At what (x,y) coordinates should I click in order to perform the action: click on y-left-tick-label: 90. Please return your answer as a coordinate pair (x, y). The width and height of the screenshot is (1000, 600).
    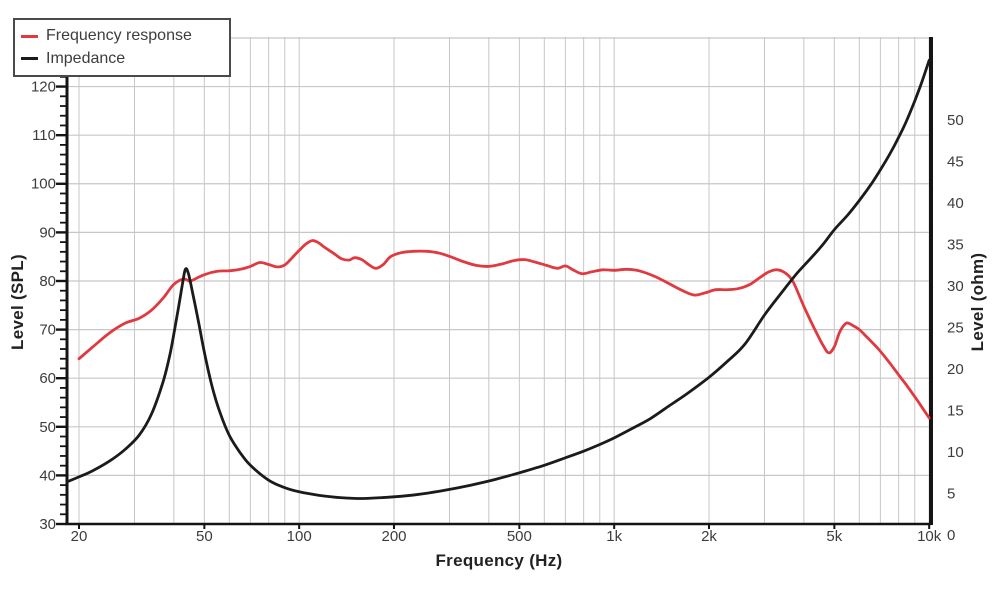
    Looking at the image, I should click on (47, 232).